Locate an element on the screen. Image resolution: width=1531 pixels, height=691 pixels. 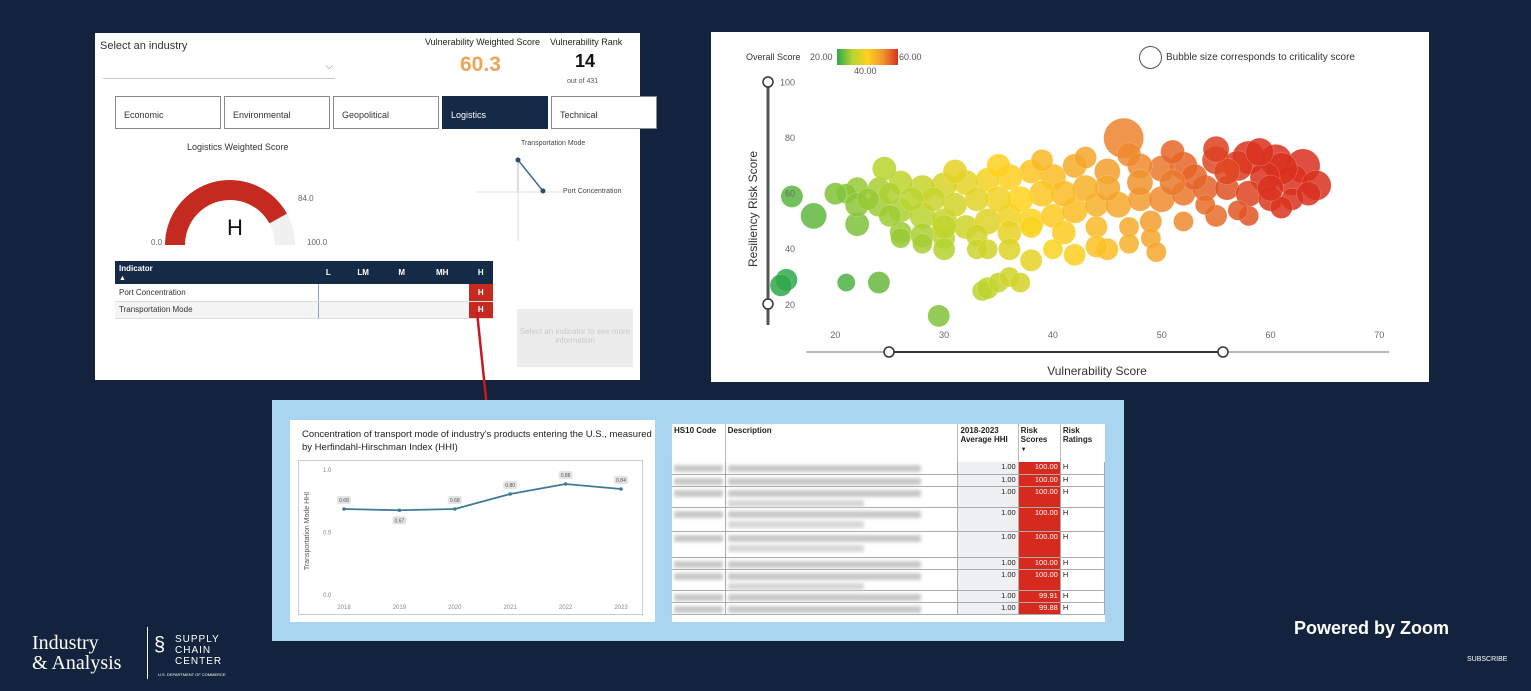
x-tick-label: 40 is located at coordinates (1053, 335).